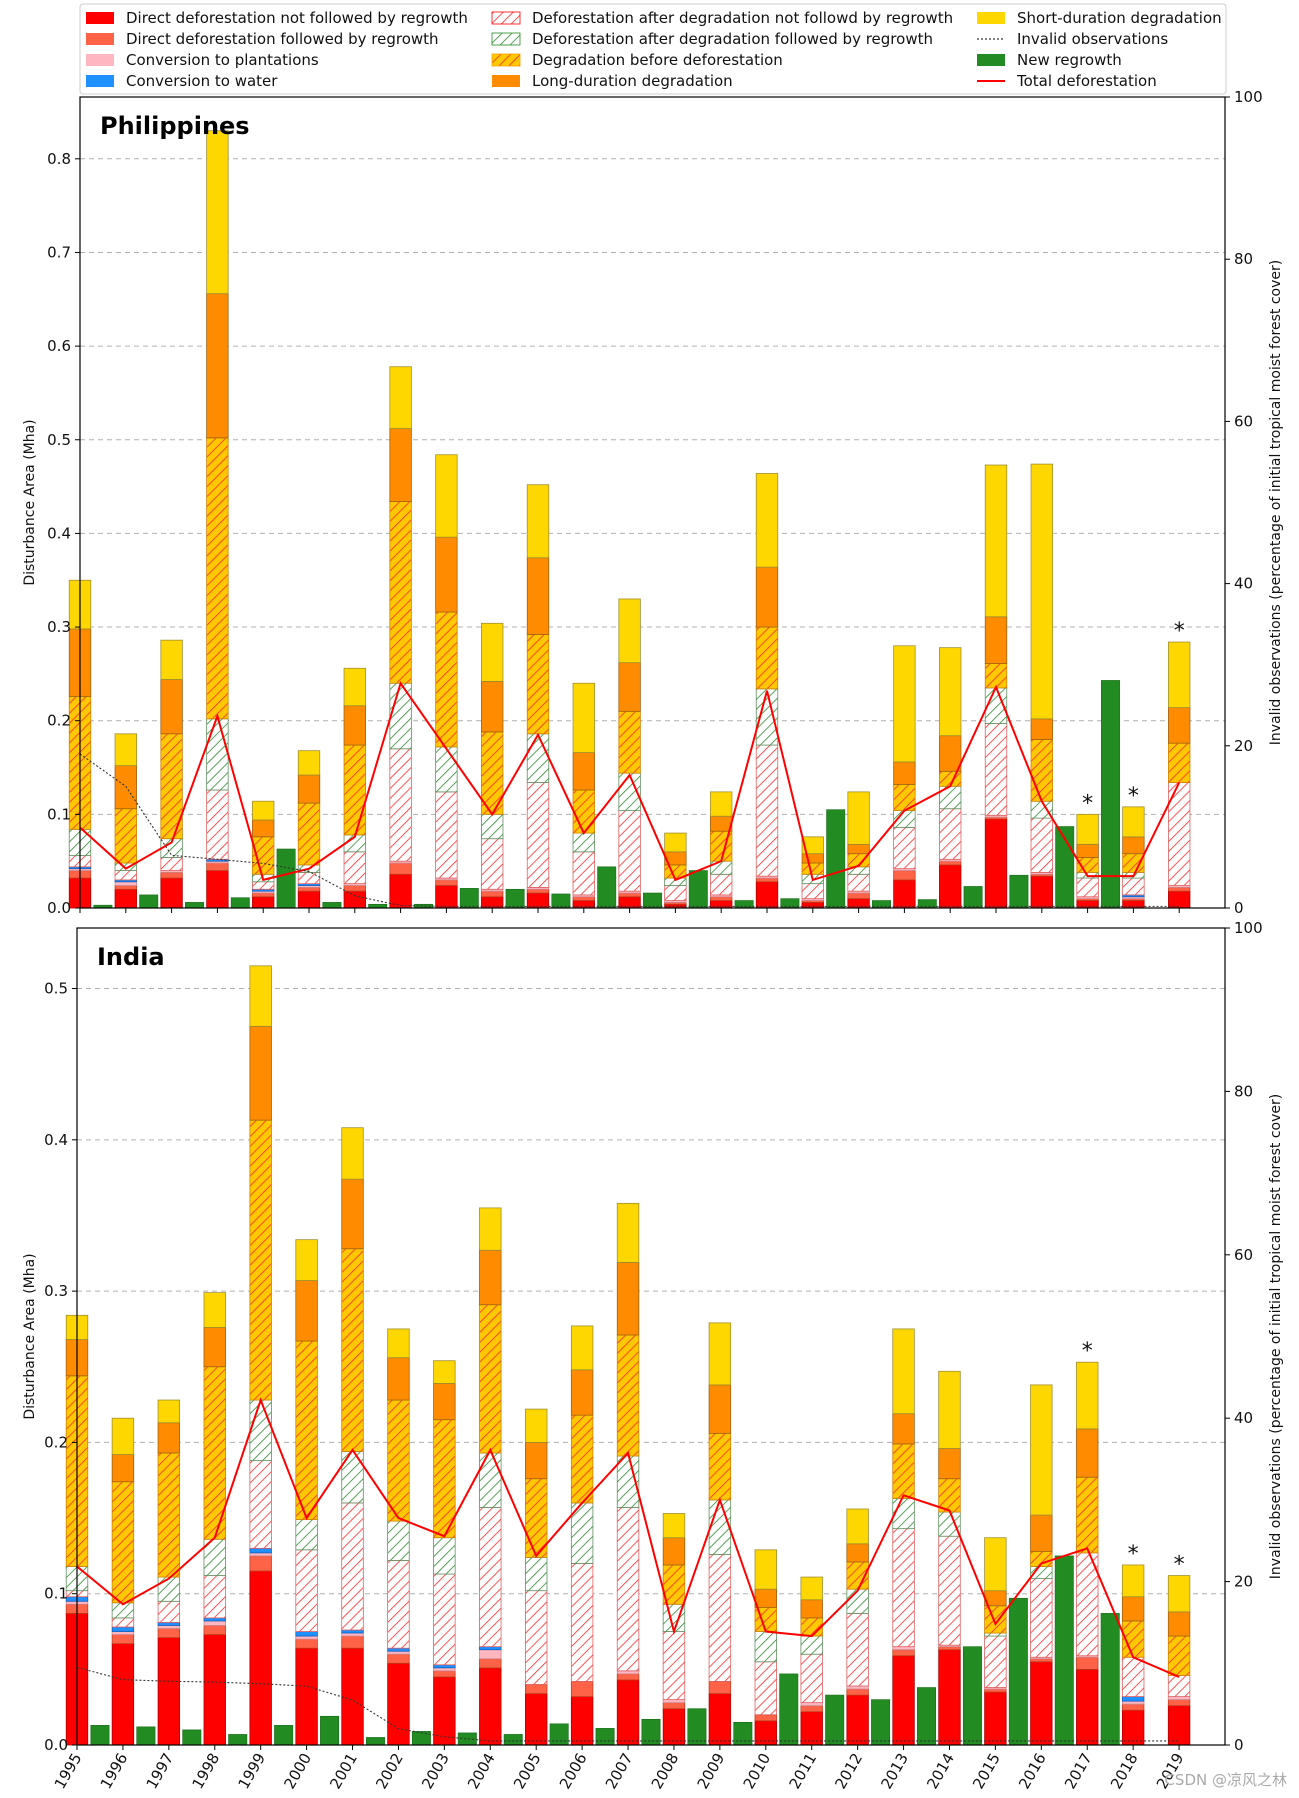 This screenshot has height=1798, width=1299. Describe the element at coordinates (306, 1643) in the screenshot. I see `bar-direct-deforestation-followed-by-regrowth-2000` at that location.